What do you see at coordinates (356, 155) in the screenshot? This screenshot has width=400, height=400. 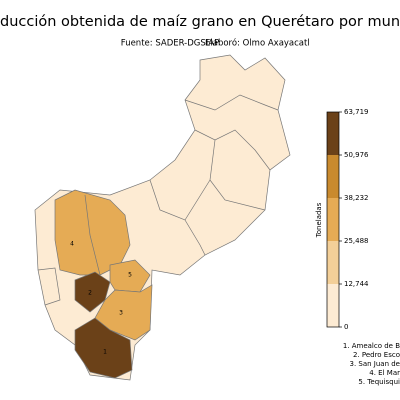 I see `colorbar-tick-label: 50,976` at bounding box center [356, 155].